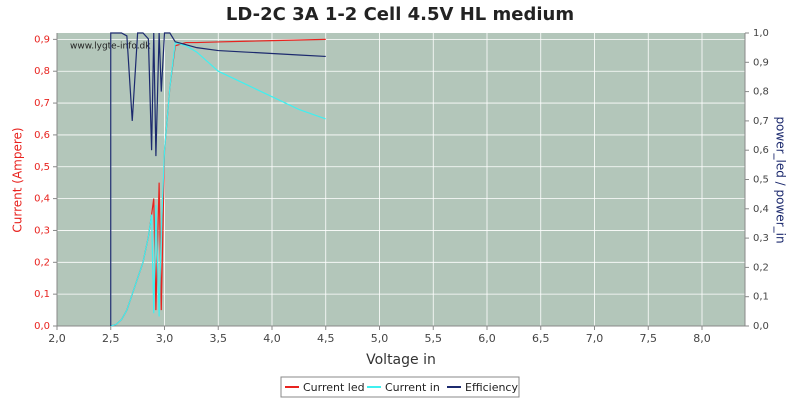 The image size is (800, 400). I want to click on y2-tick-label: 0,6, so click(761, 150).